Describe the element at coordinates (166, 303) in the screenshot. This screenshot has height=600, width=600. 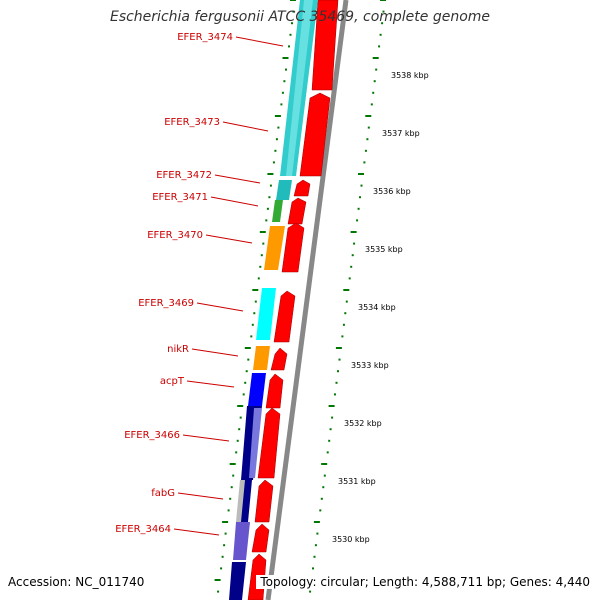
I see `gene-label-efer-3469: EFER_3469` at that location.